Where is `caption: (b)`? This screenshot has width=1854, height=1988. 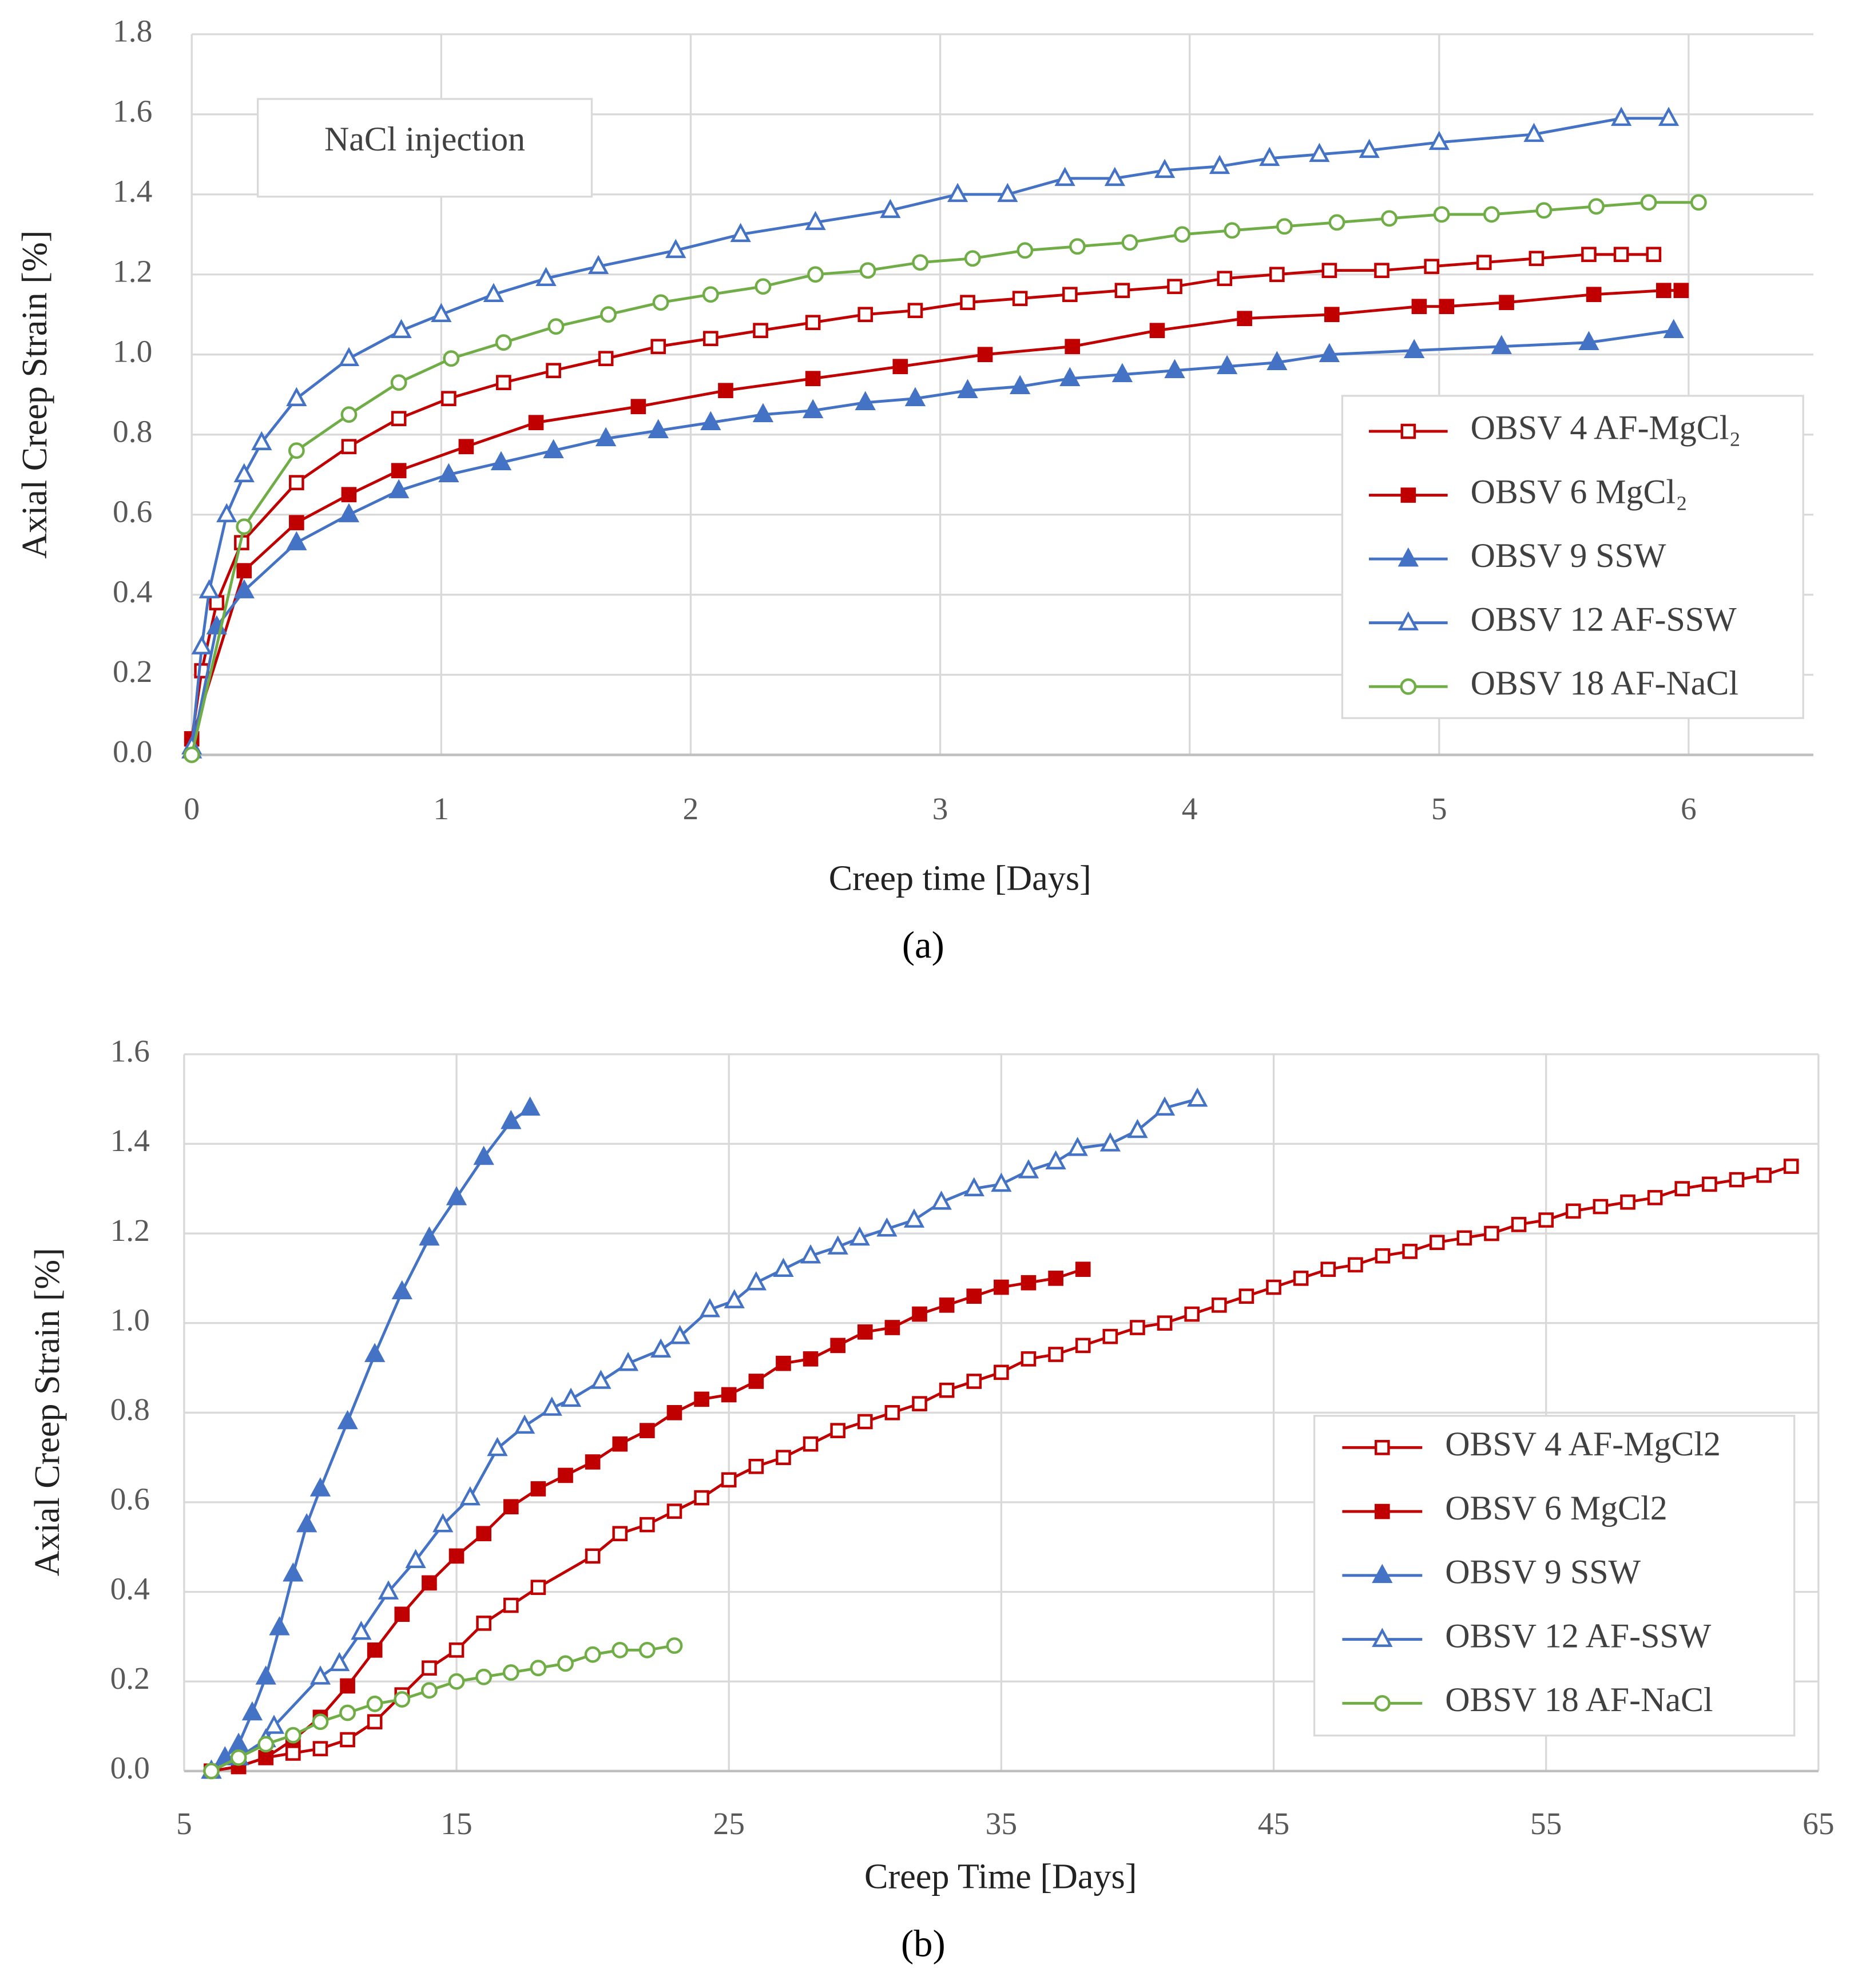 caption: (b) is located at coordinates (924, 1944).